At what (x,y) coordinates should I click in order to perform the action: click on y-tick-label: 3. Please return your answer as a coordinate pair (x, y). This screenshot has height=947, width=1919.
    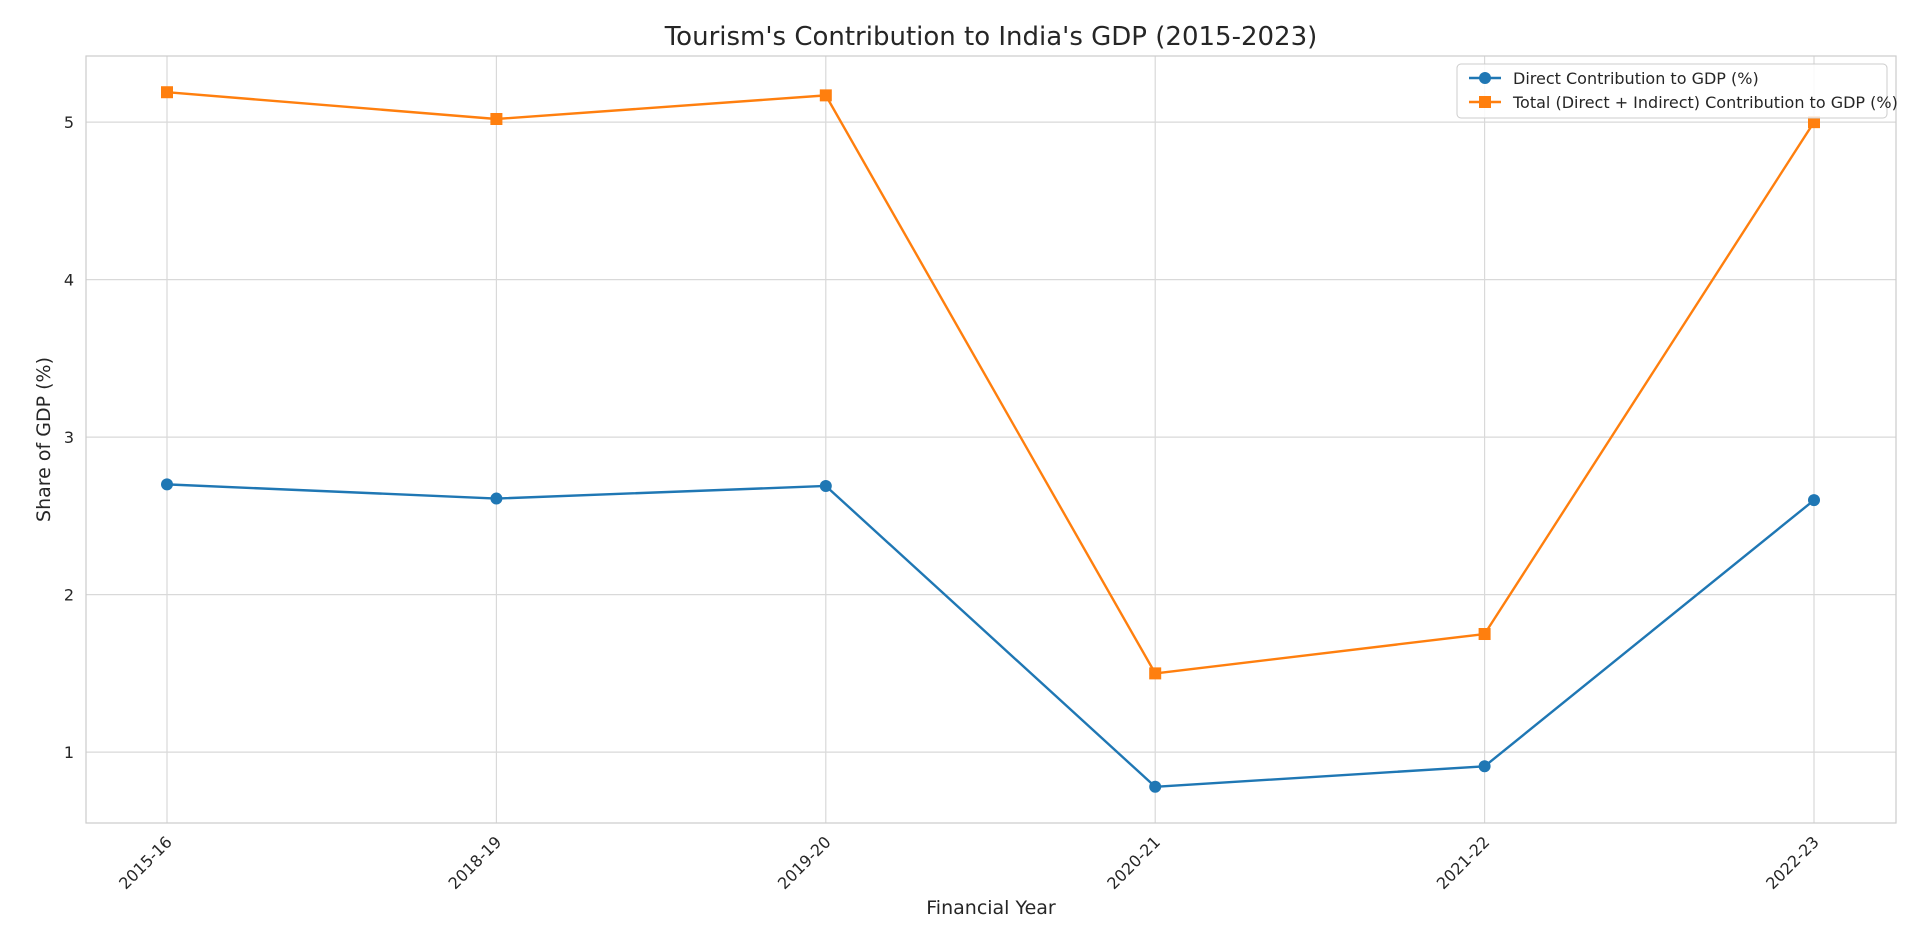
    Looking at the image, I should click on (69, 437).